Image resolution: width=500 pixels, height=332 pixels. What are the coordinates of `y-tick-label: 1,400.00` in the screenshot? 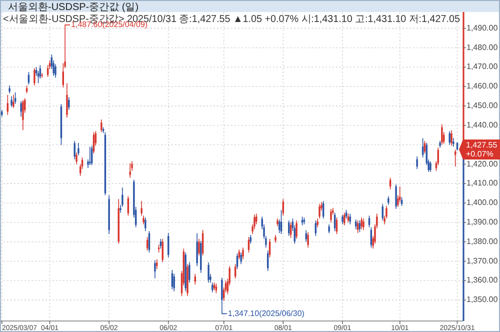 It's located at (482, 203).